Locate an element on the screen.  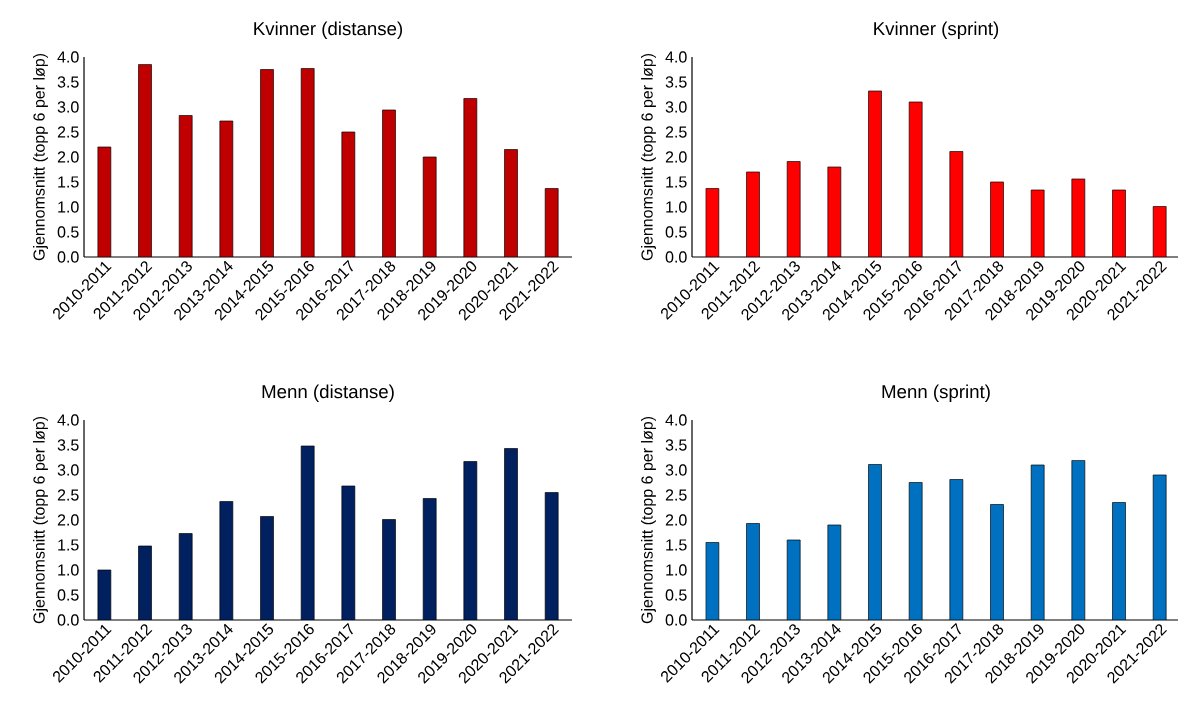
chart-title: Menn (sprint) is located at coordinates (936, 393).